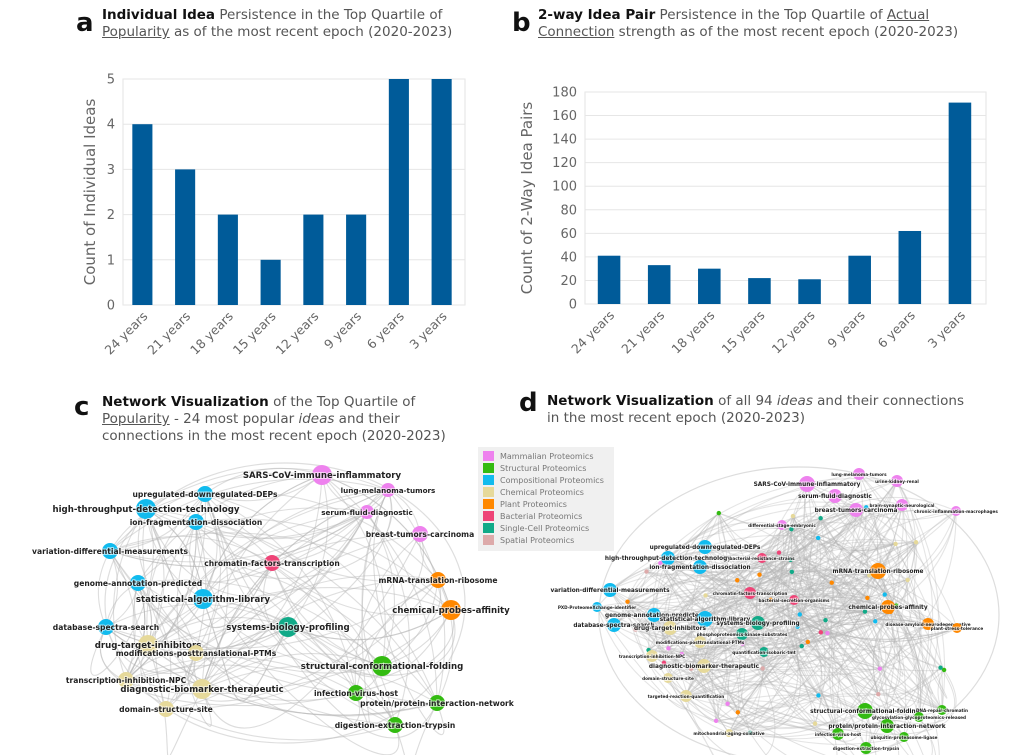 The image size is (1024, 755). Describe the element at coordinates (886, 727) in the screenshot. I see `node-label: protein/protein-interaction-network` at that location.